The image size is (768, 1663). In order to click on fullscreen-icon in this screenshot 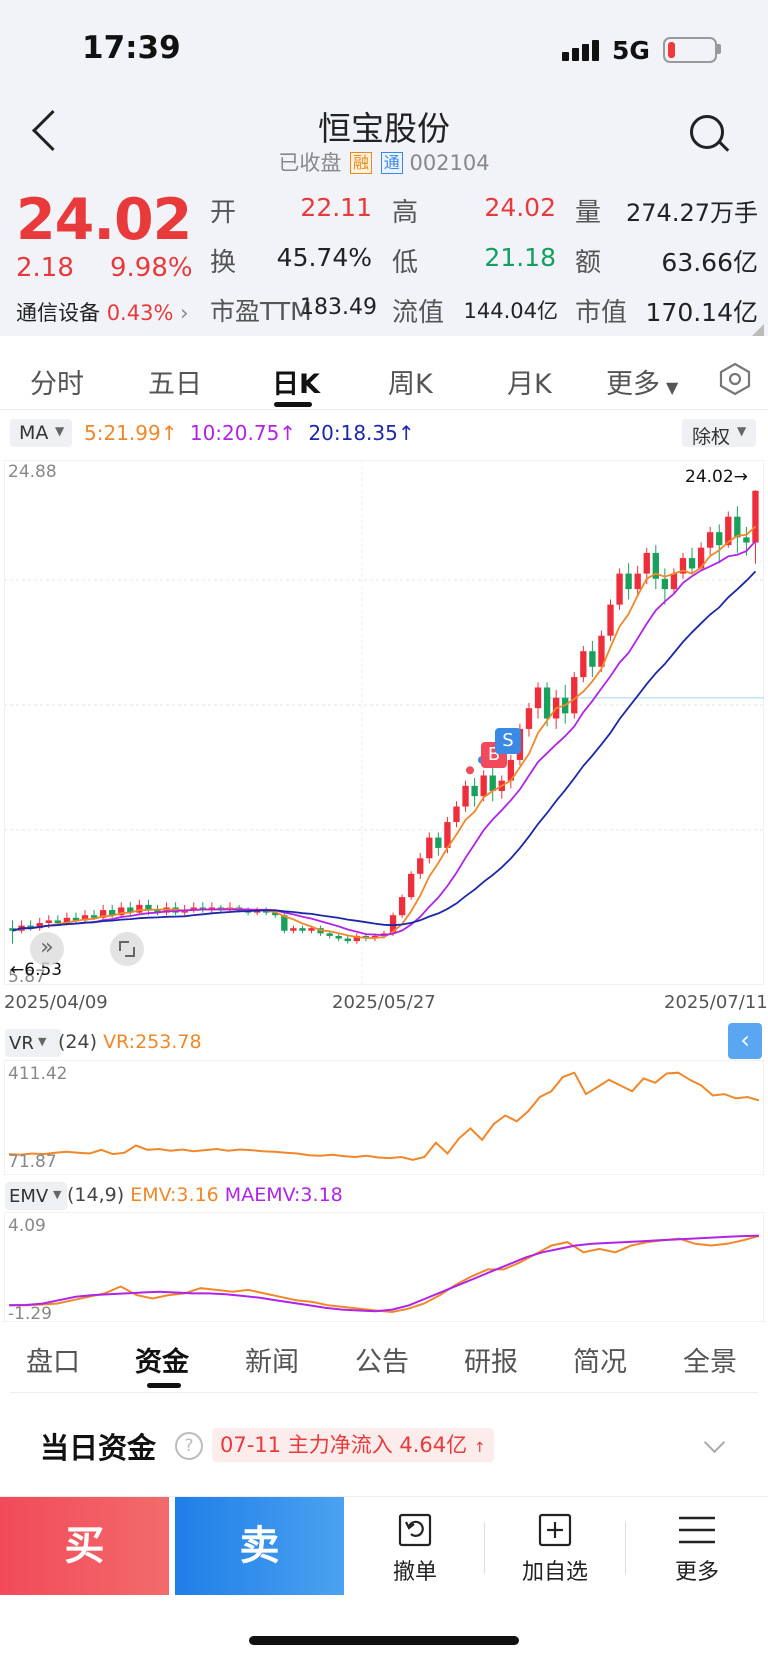, I will do `click(127, 949)`.